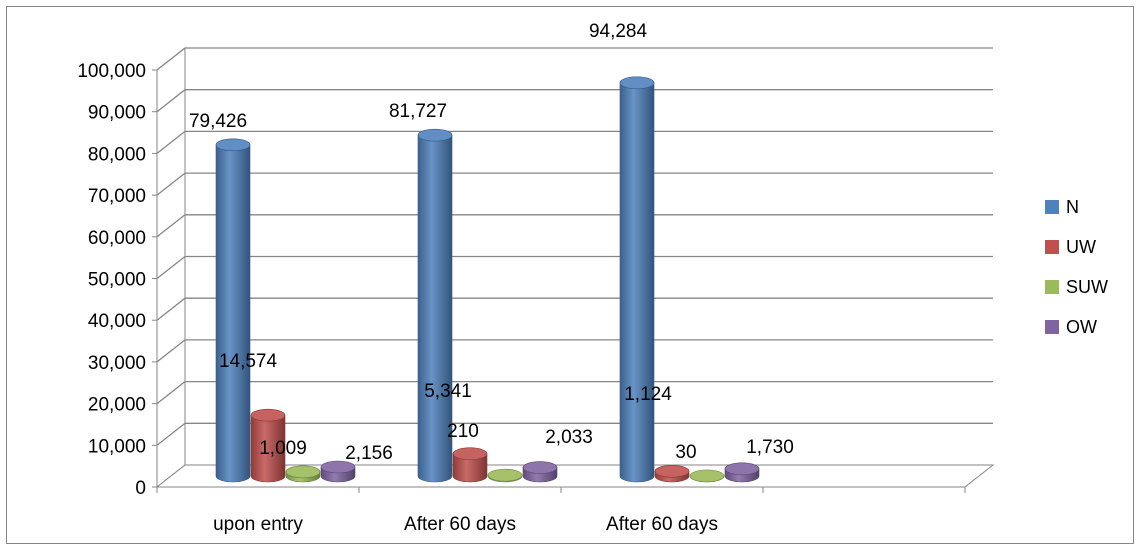 The image size is (1144, 552). What do you see at coordinates (117, 280) in the screenshot?
I see `y-tick-label: 50,000` at bounding box center [117, 280].